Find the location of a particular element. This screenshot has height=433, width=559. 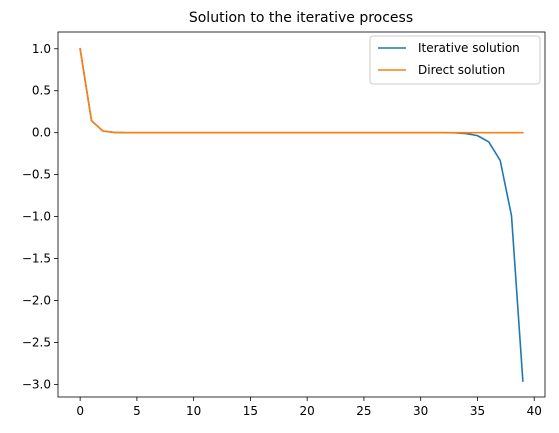

chart-title: Solution to the iterative process is located at coordinates (301, 18).